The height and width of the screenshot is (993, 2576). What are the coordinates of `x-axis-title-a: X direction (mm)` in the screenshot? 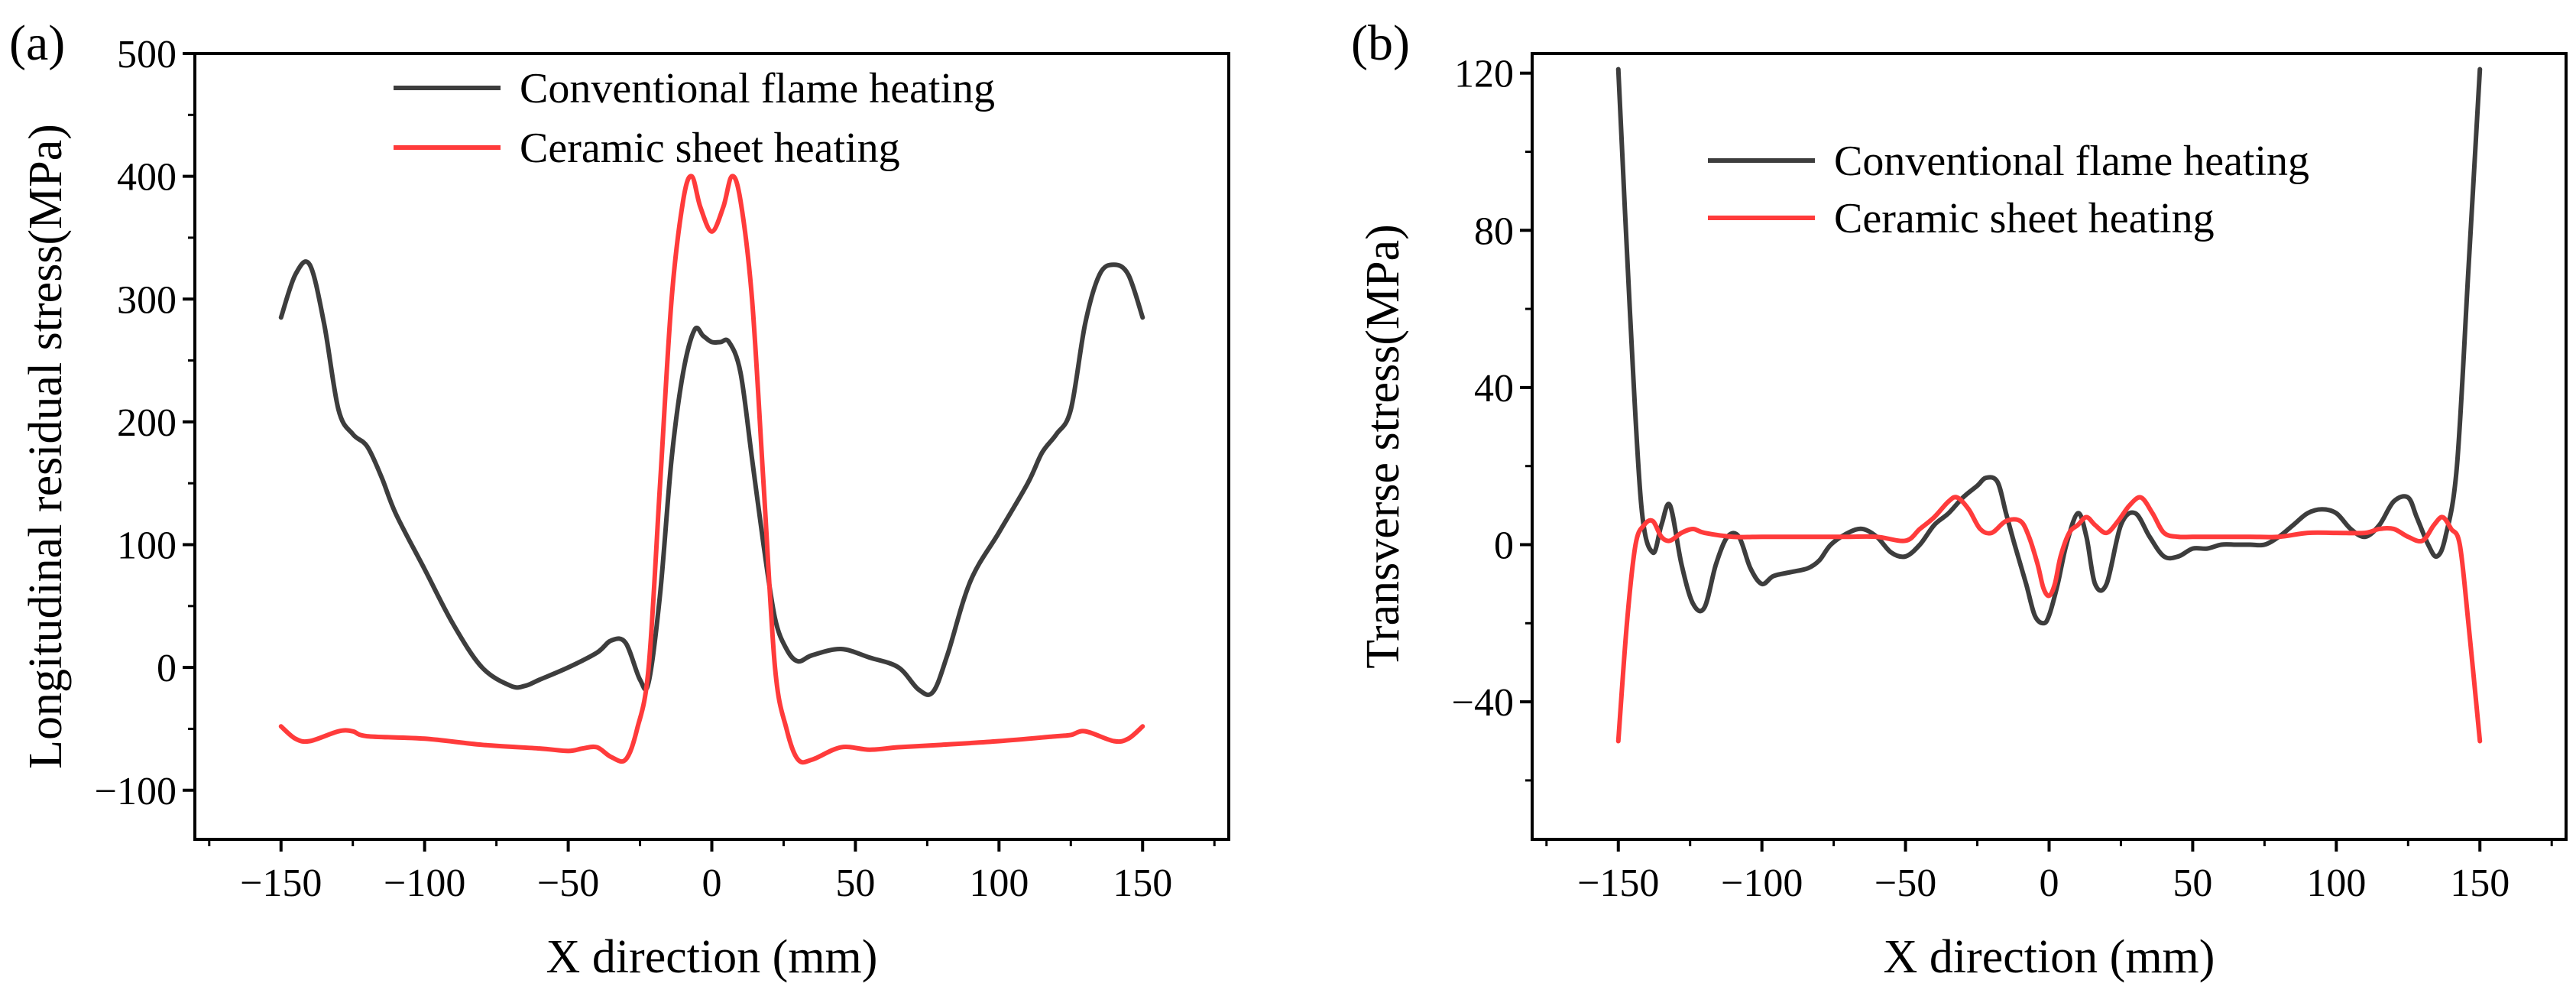 It's located at (712, 957).